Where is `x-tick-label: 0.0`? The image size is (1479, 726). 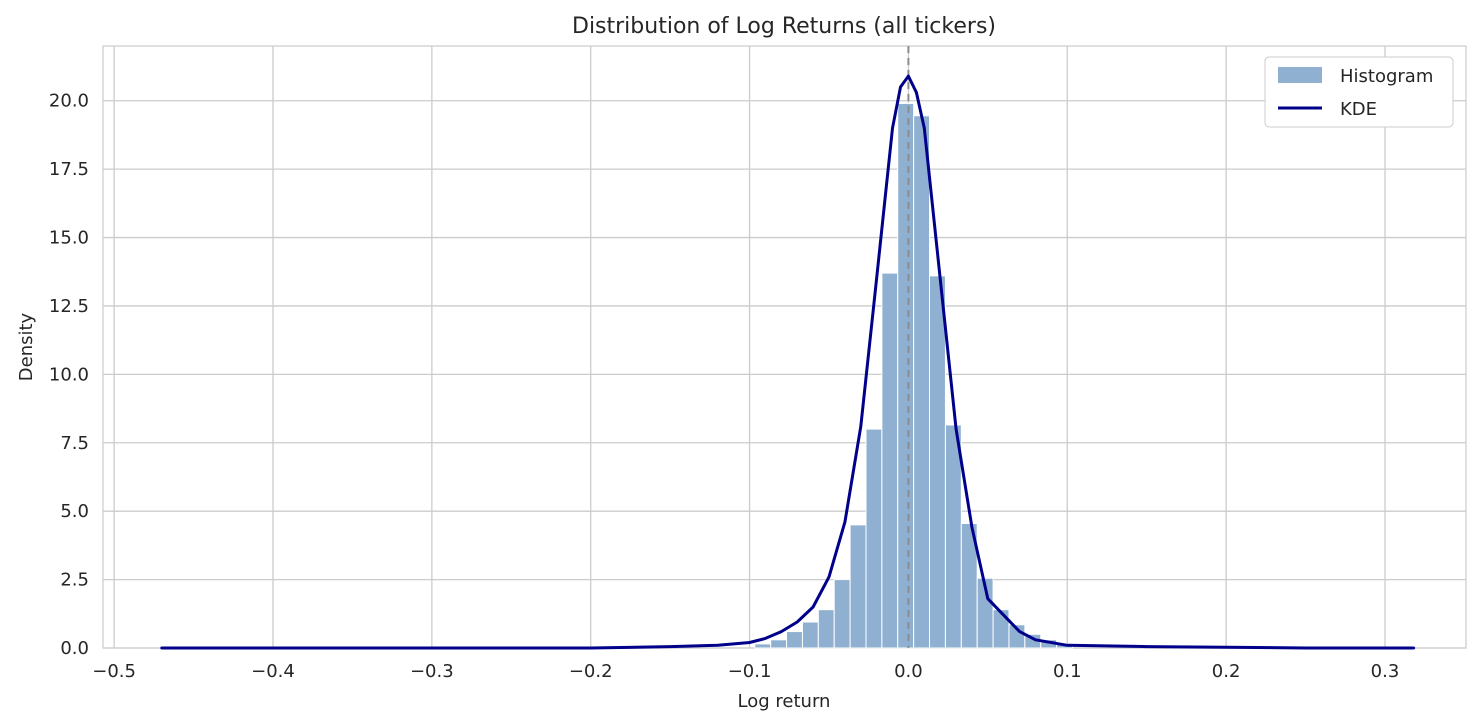 x-tick-label: 0.0 is located at coordinates (908, 671).